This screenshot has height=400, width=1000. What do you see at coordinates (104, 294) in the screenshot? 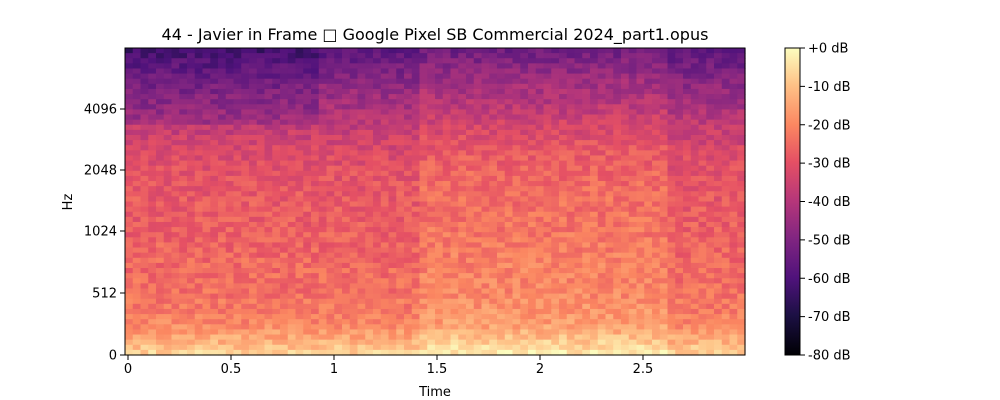
I see `y-tick-label: 512` at bounding box center [104, 294].